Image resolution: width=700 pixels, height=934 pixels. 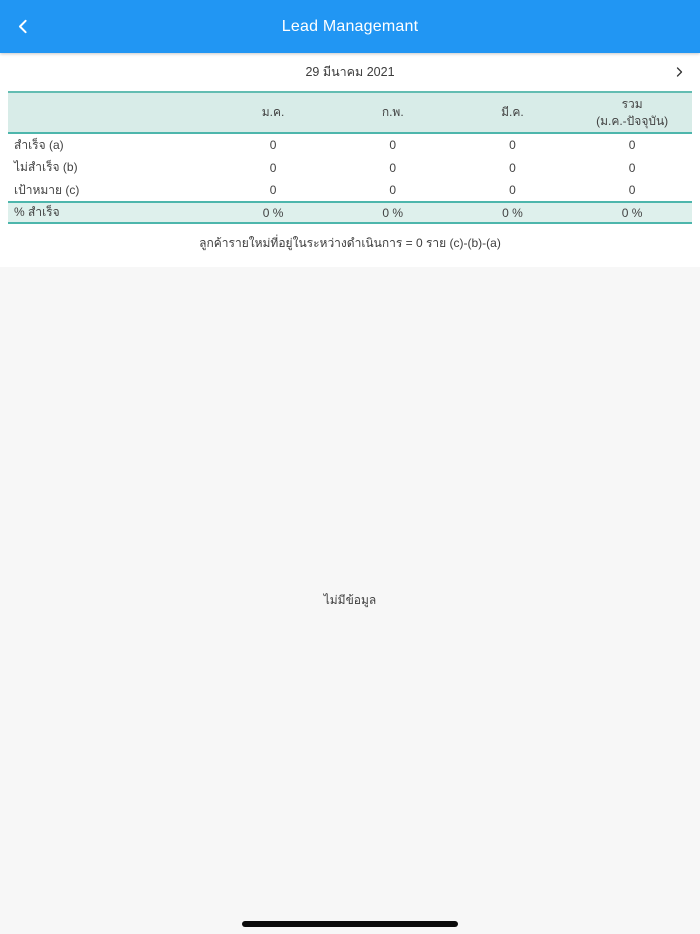 What do you see at coordinates (632, 104) in the screenshot?
I see `col-header-total-line1: รวม` at bounding box center [632, 104].